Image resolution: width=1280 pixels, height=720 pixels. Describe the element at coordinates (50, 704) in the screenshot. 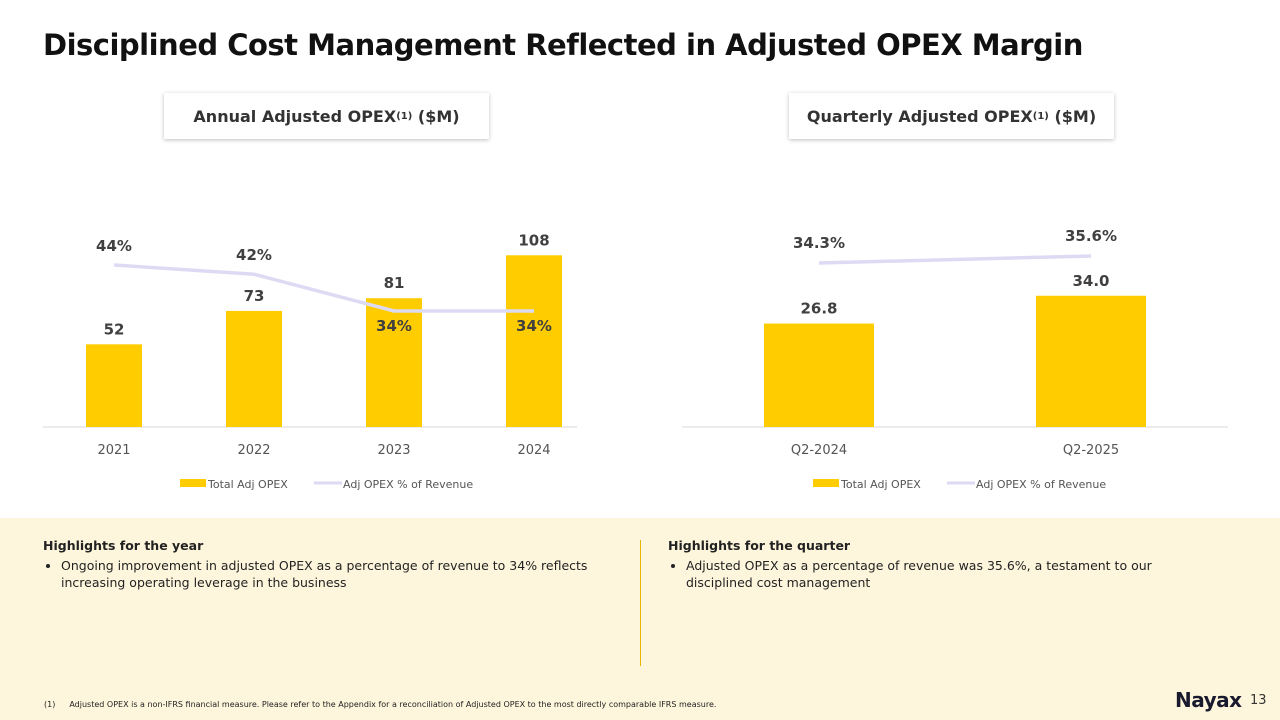

I see `footnote-marker: (1)` at that location.